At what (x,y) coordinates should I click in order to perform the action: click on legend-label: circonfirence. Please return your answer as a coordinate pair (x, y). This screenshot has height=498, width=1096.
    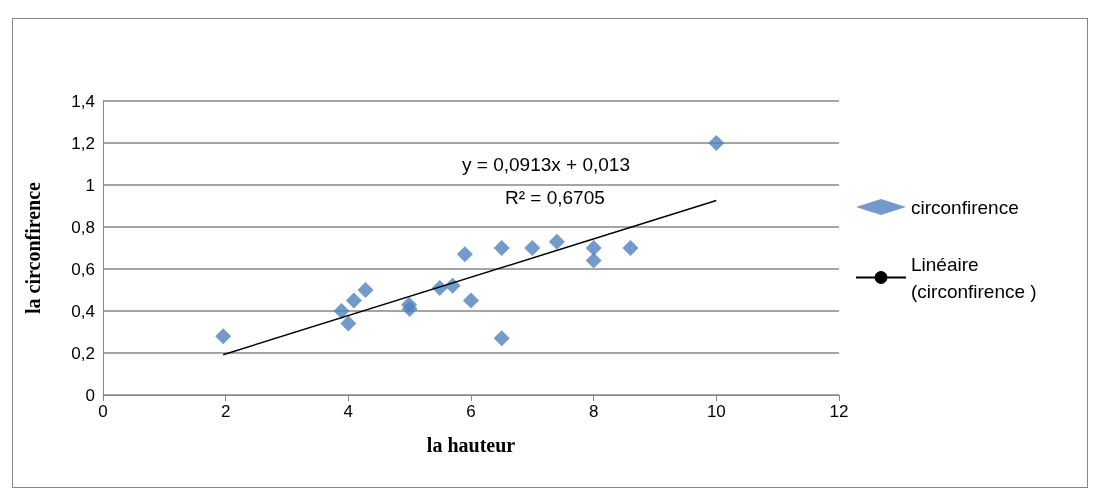
    Looking at the image, I should click on (965, 207).